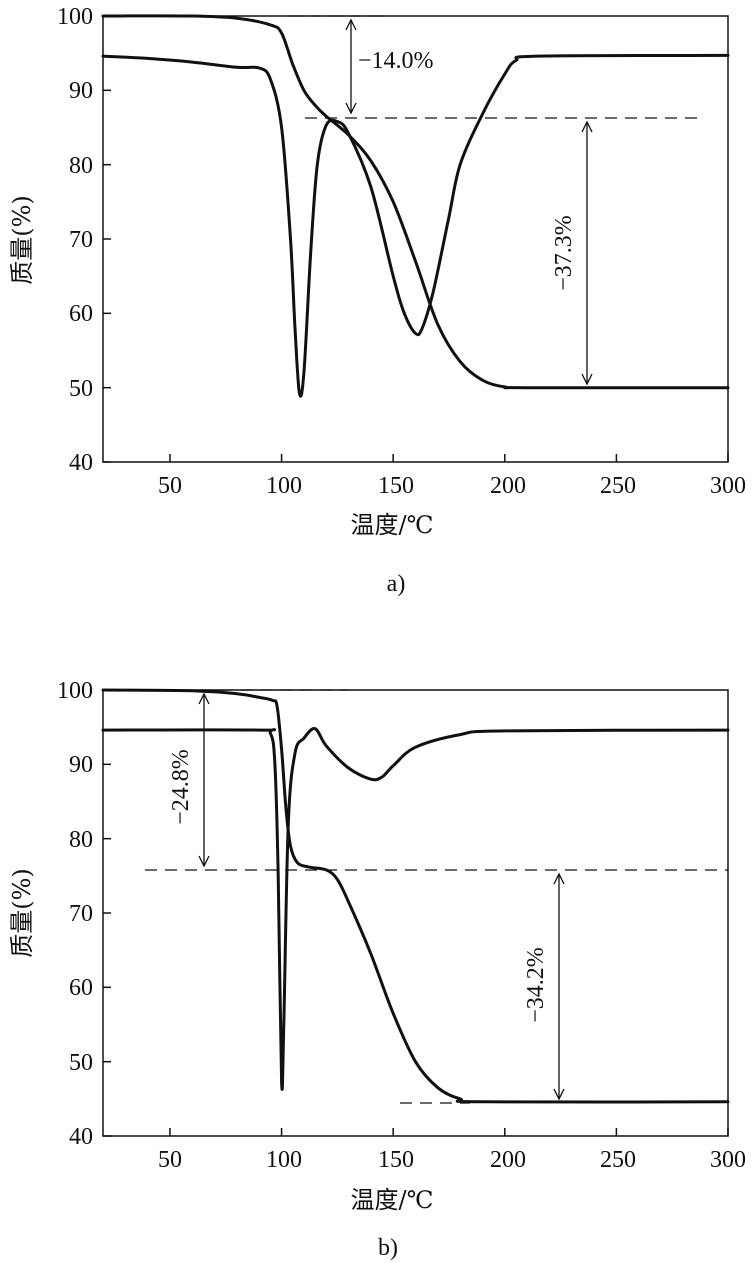 The image size is (754, 1263). I want to click on y-tick-labels-a: 40 50 60 70 80 90 100, so click(75, 240).